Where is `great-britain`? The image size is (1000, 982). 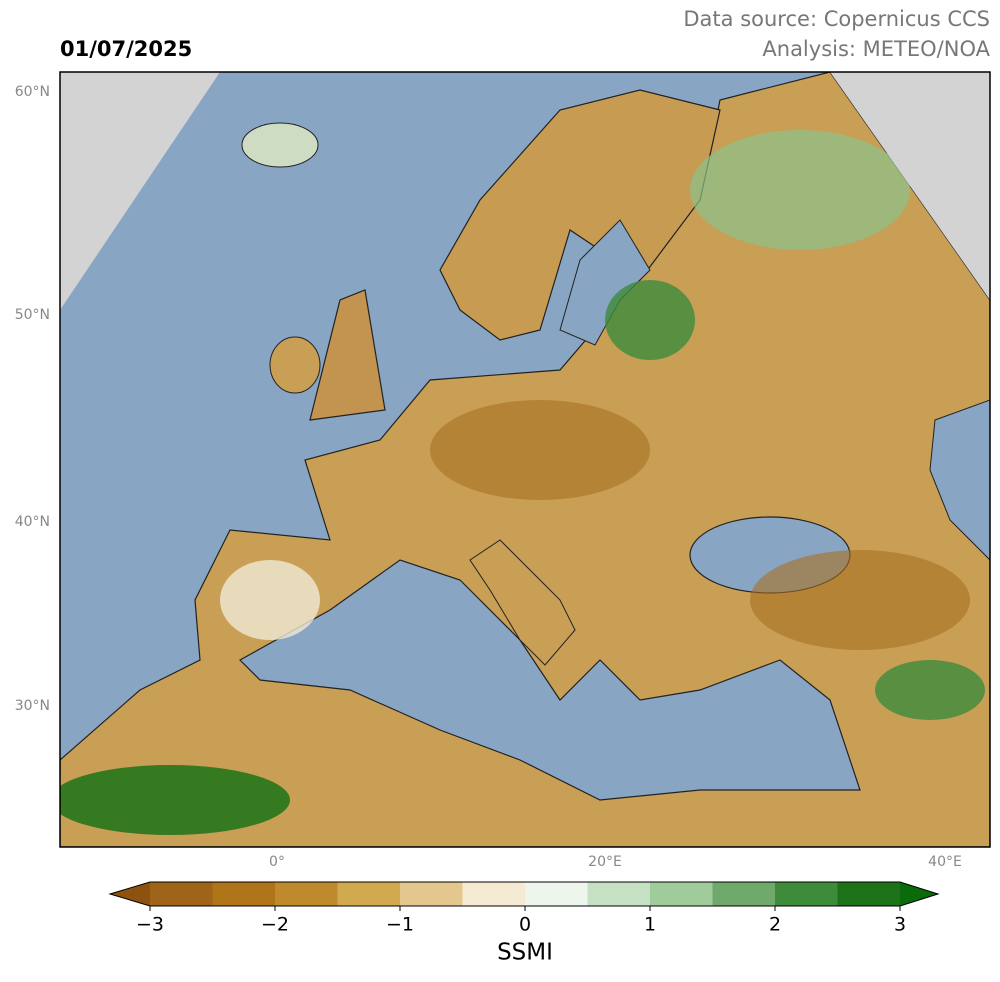 great-britain is located at coordinates (347, 355).